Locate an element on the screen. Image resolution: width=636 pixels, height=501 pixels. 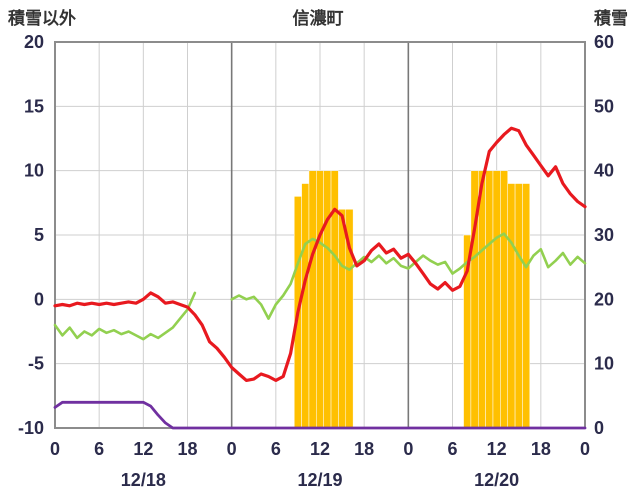
left-tick-label: -5 is located at coordinates (36, 364).